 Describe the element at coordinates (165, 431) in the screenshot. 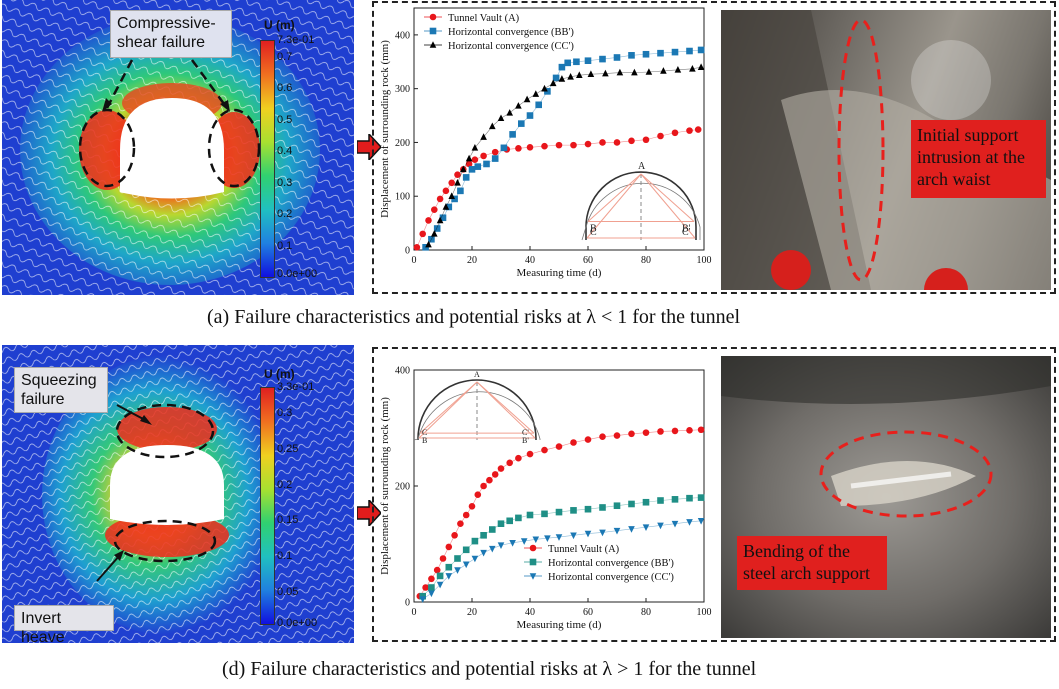

I see `failure-ellipse-top-d` at that location.